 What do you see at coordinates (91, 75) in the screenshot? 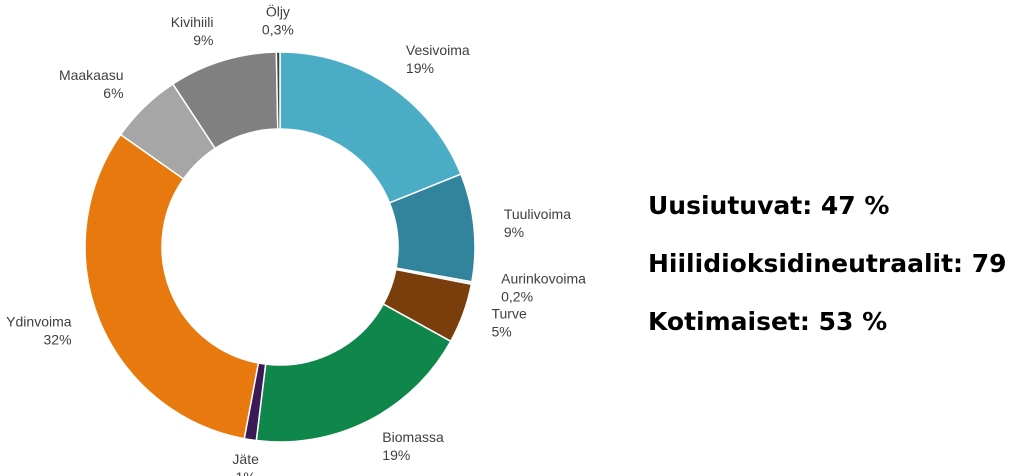
I see `slice-label: Maakaasu` at bounding box center [91, 75].